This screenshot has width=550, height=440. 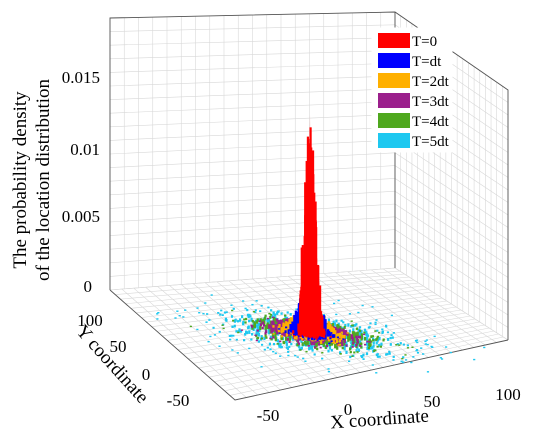 What do you see at coordinates (81, 77) in the screenshot?
I see `z-tick-label: 0.015` at bounding box center [81, 77].